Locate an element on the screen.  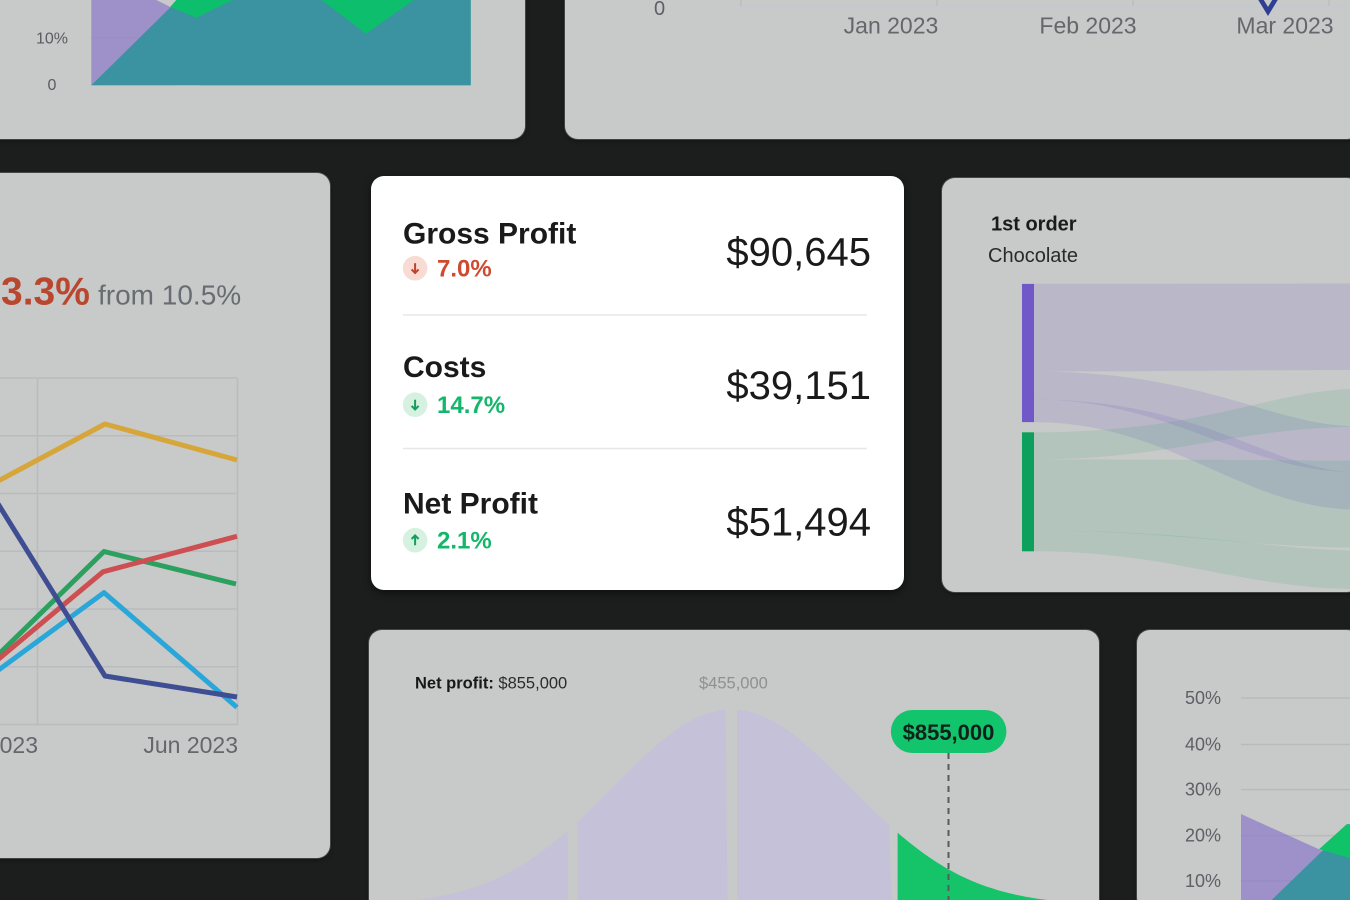
svg-text: 1st order is located at coordinates (1034, 224).